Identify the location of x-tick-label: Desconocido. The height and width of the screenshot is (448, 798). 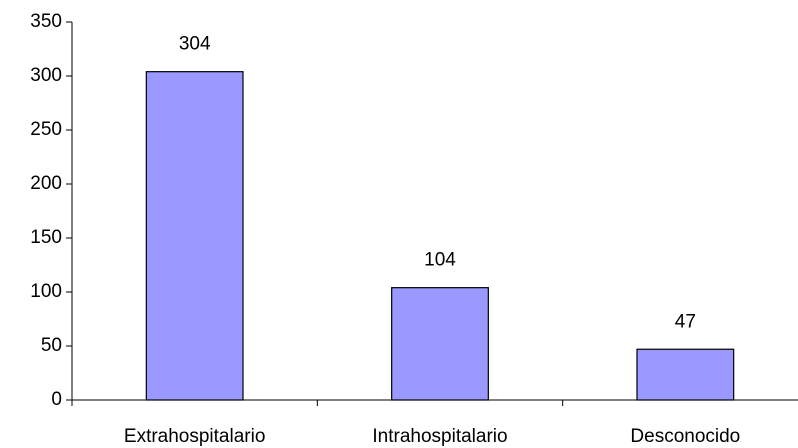
(685, 436).